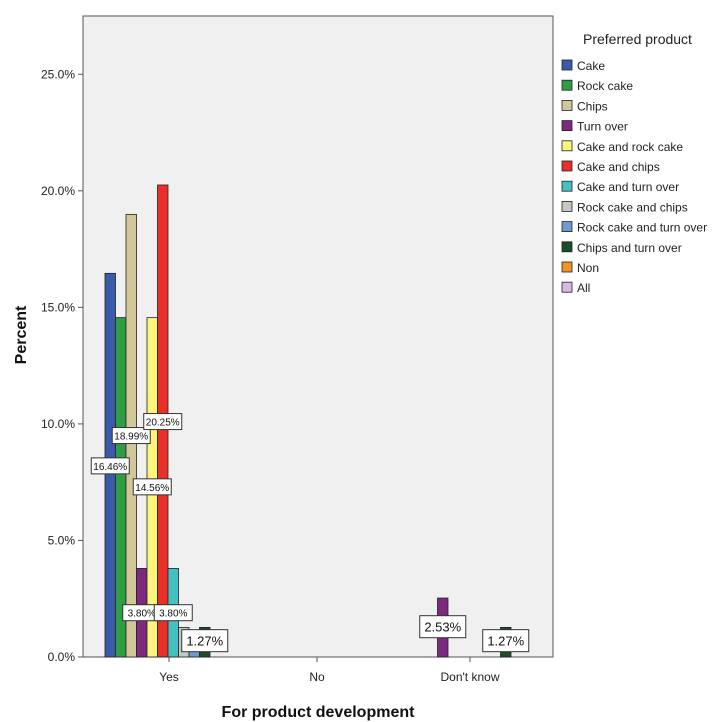 The height and width of the screenshot is (722, 720). Describe the element at coordinates (629, 248) in the screenshot. I see `legend-label: Chips and turn over` at that location.